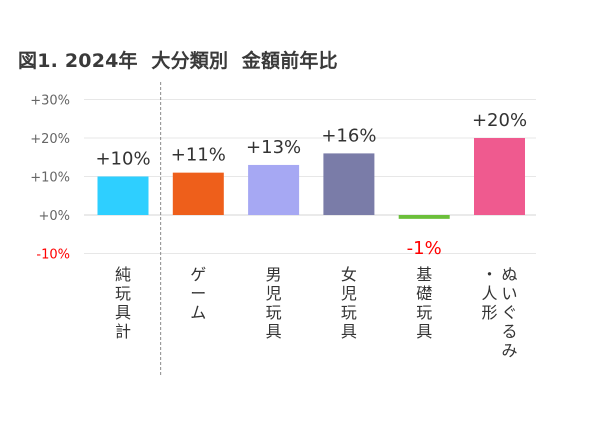 The width and height of the screenshot is (600, 432). What do you see at coordinates (123, 303) in the screenshot?
I see `x-category-label: 純玩具計` at bounding box center [123, 303].